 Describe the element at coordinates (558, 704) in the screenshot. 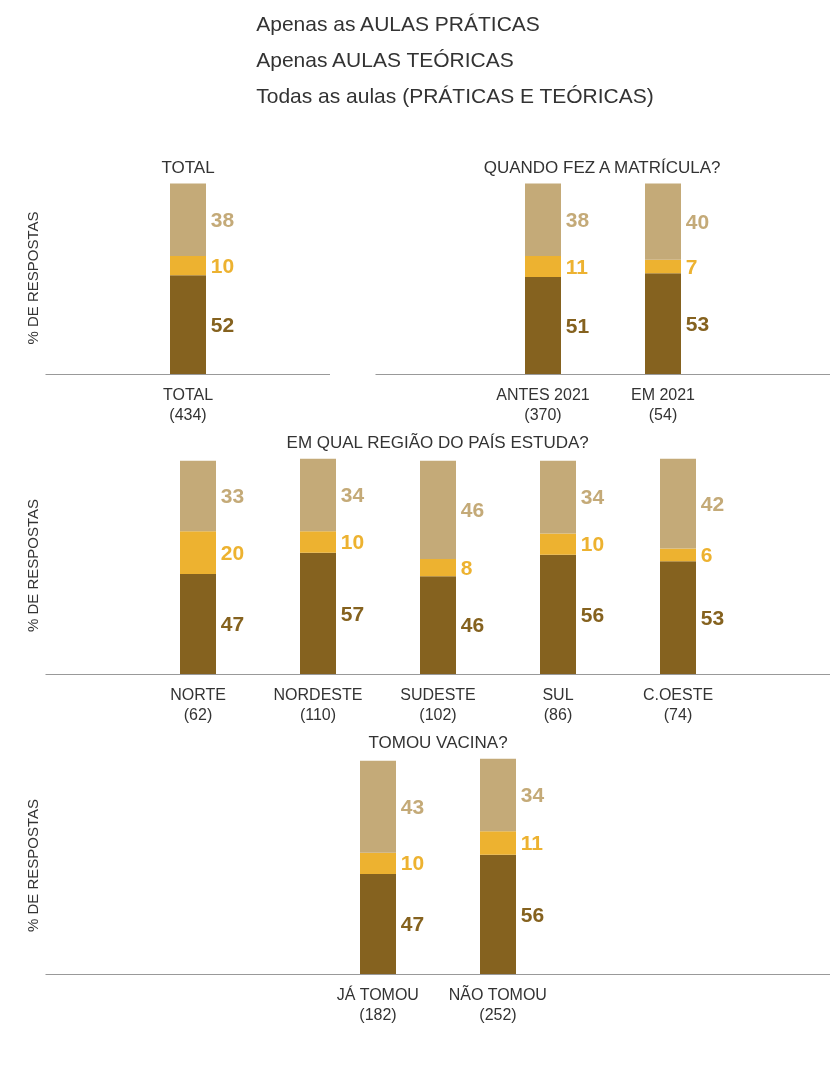

I see `x-tick-label: SUL (86)` at that location.